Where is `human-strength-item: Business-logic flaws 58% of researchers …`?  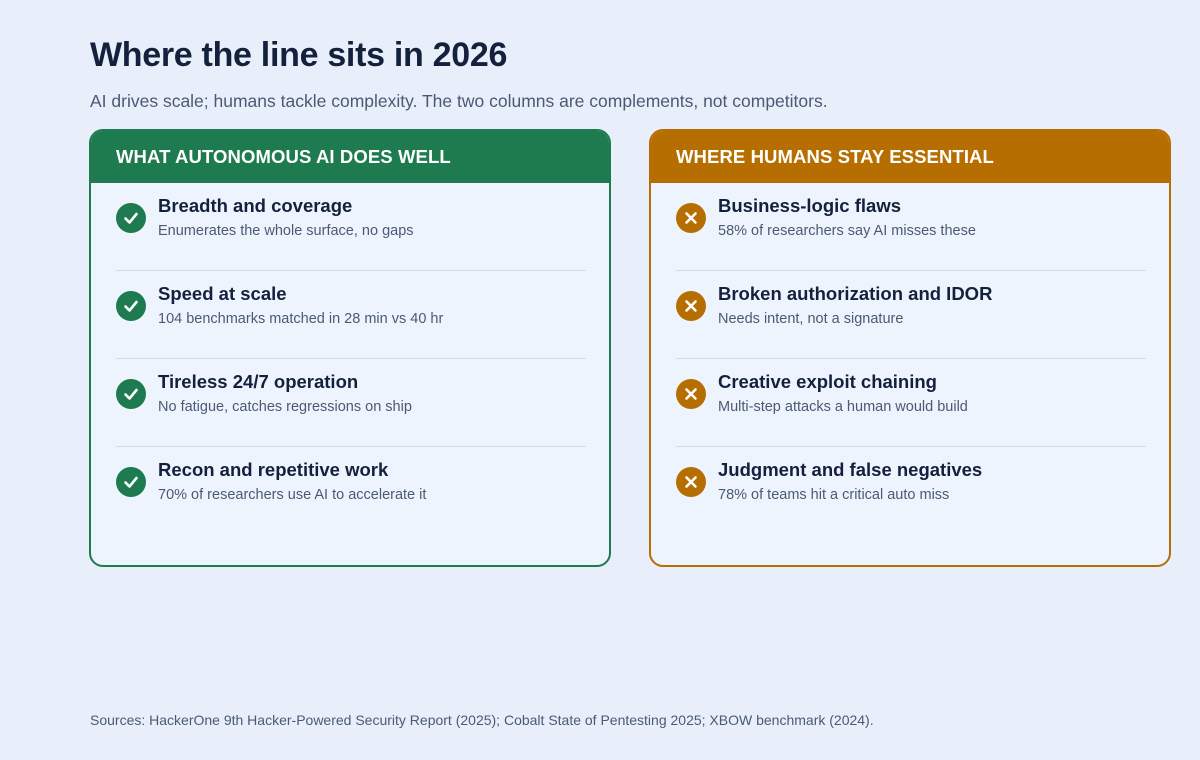 human-strength-item: Business-logic flaws 58% of researchers … is located at coordinates (911, 227).